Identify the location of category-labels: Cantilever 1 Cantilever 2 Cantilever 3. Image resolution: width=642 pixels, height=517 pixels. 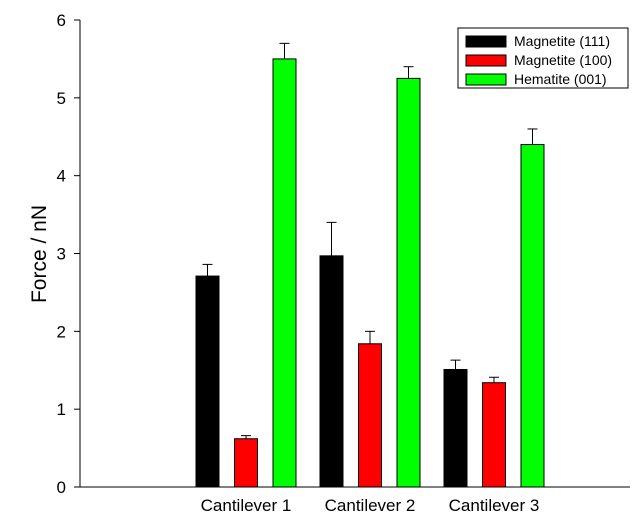
(370, 505).